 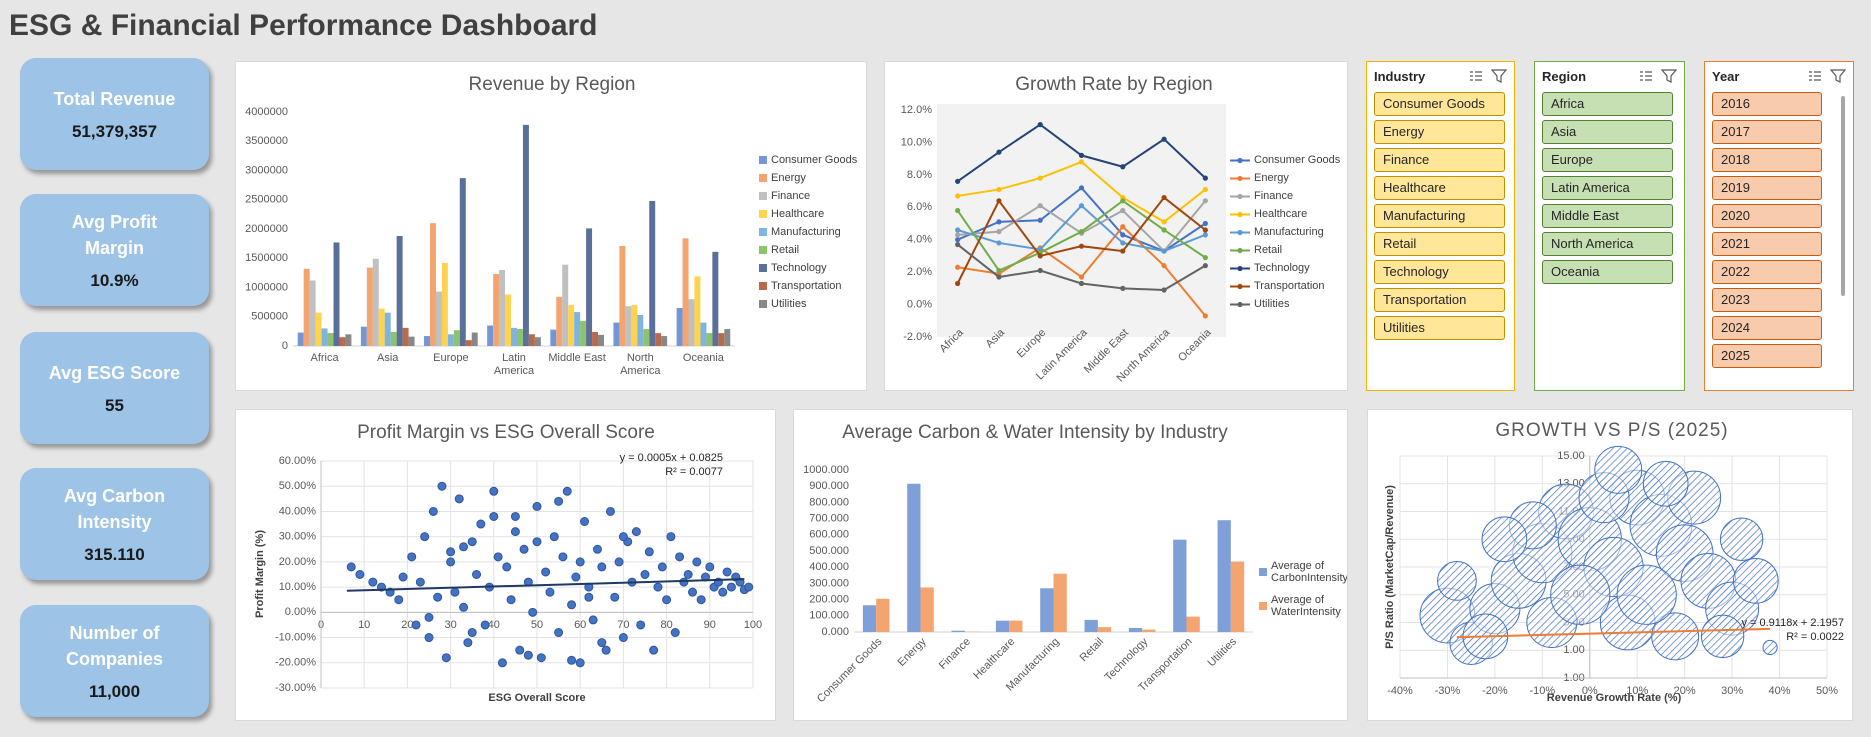 I want to click on slicer-item: Retail, so click(x=1439, y=244).